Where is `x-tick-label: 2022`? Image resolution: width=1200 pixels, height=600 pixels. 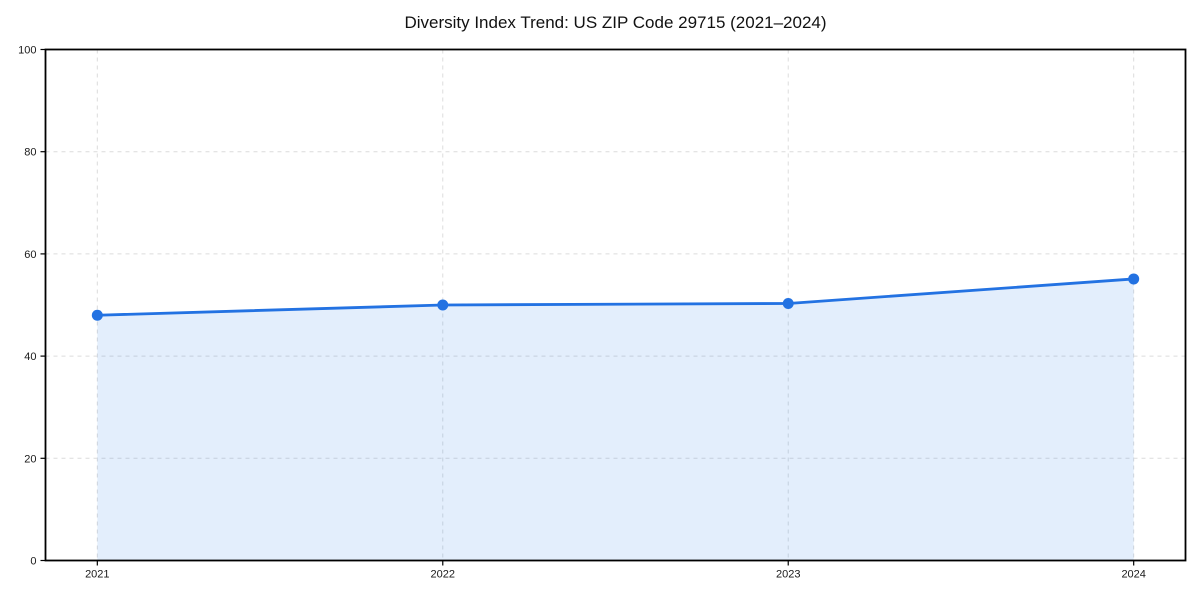
x-tick-label: 2022 is located at coordinates (443, 575).